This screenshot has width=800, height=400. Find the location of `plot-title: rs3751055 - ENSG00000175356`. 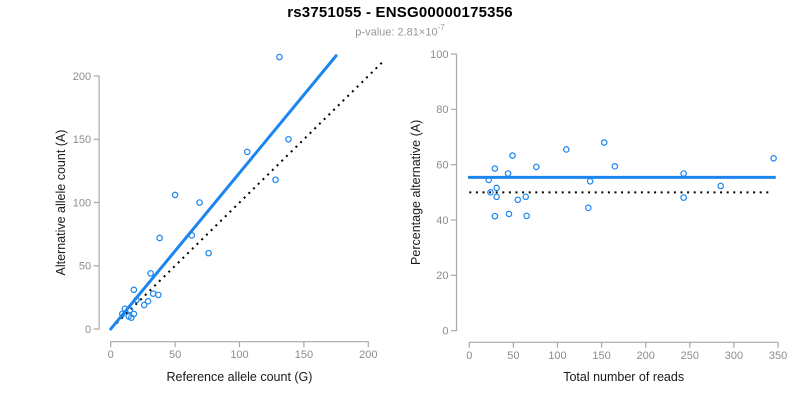

plot-title: rs3751055 - ENSG00000175356 is located at coordinates (400, 12).